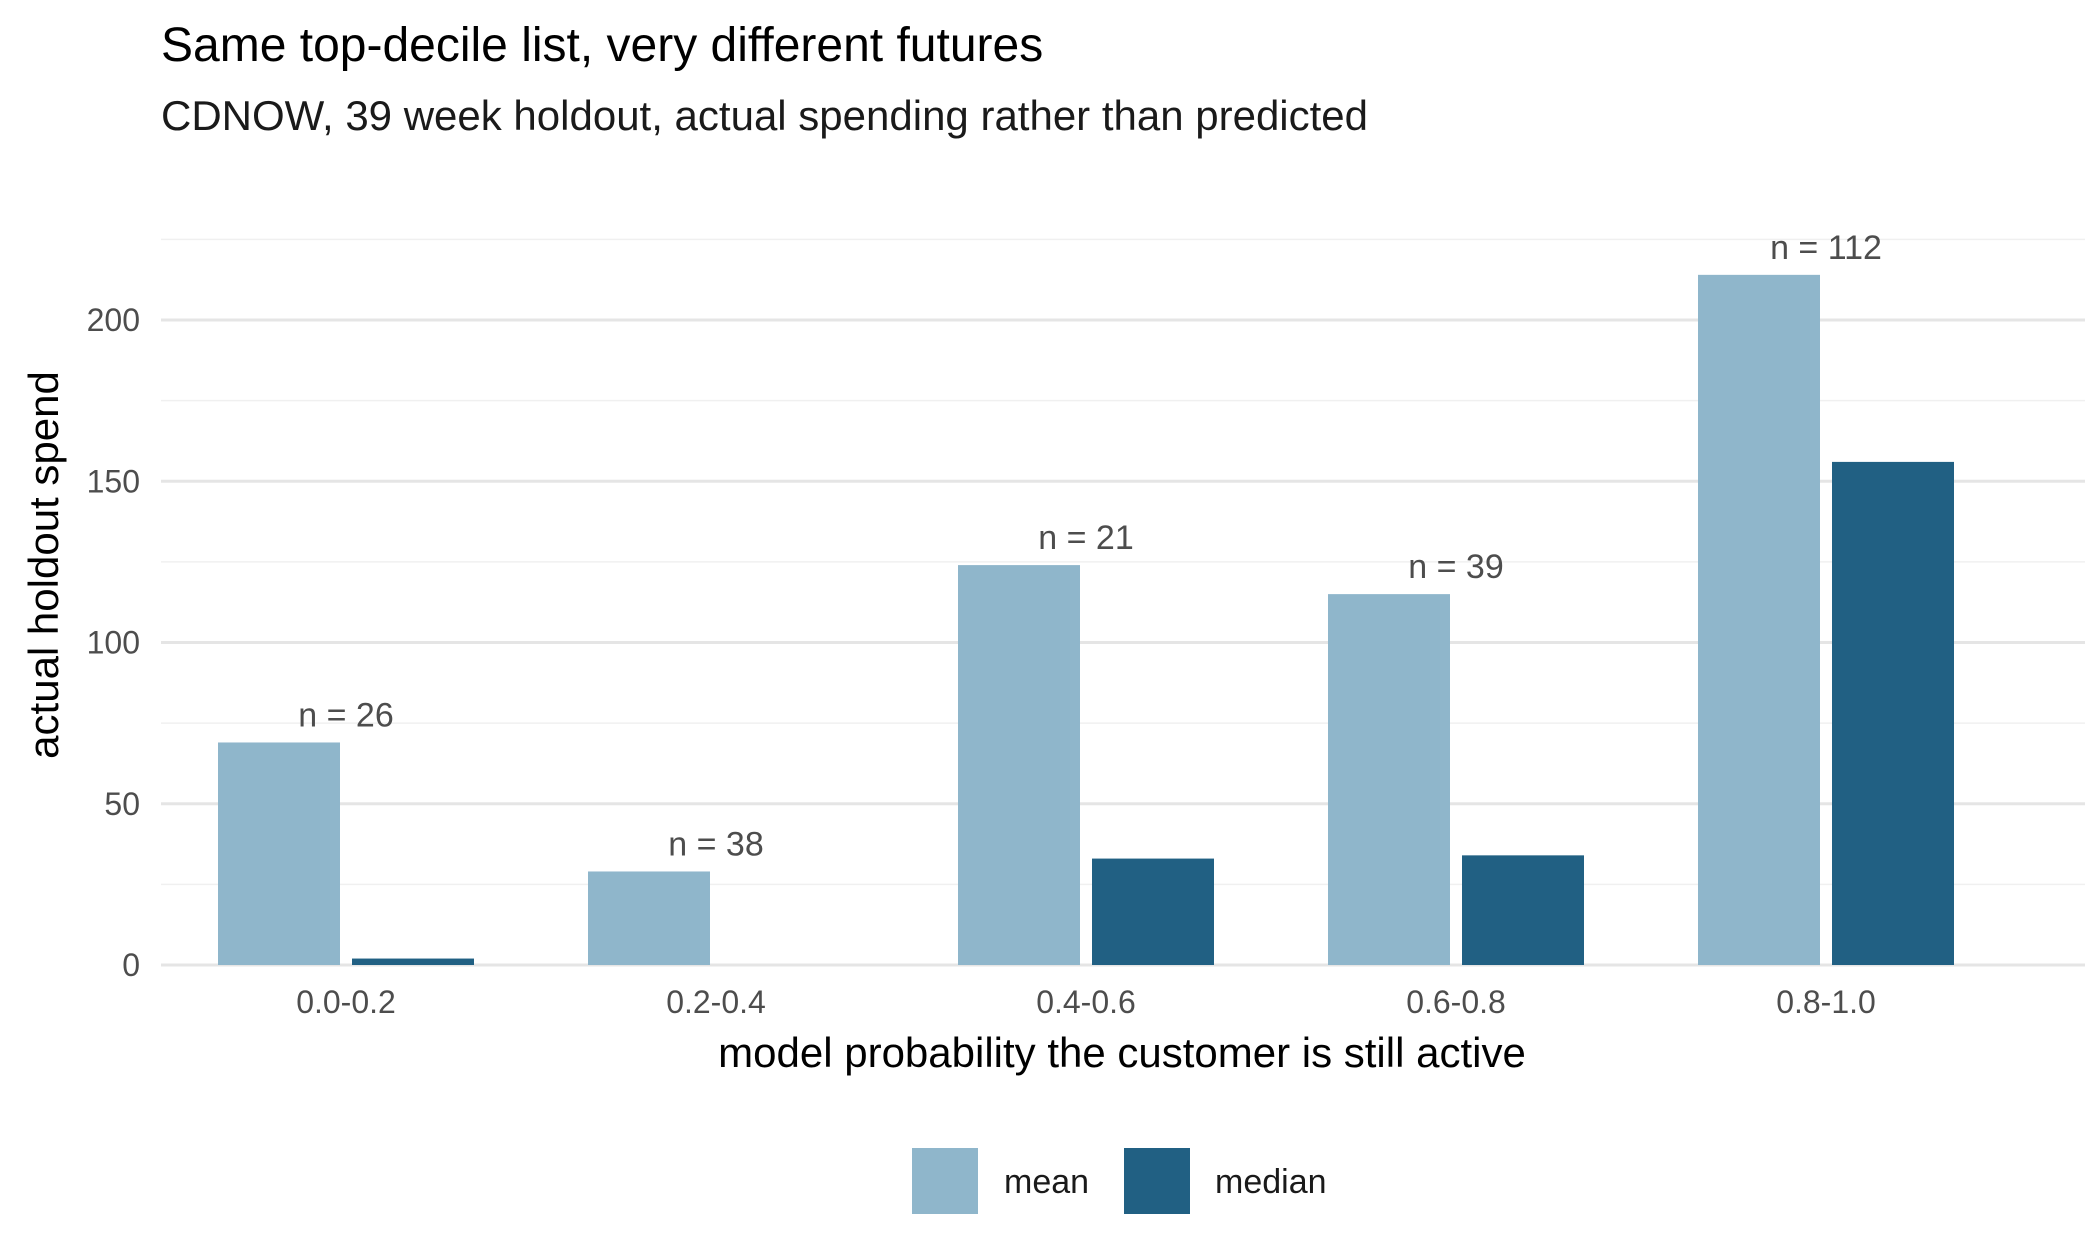 Image resolution: width=2100 pixels, height=1260 pixels. I want to click on annotation-count: n = 39, so click(1455, 567).